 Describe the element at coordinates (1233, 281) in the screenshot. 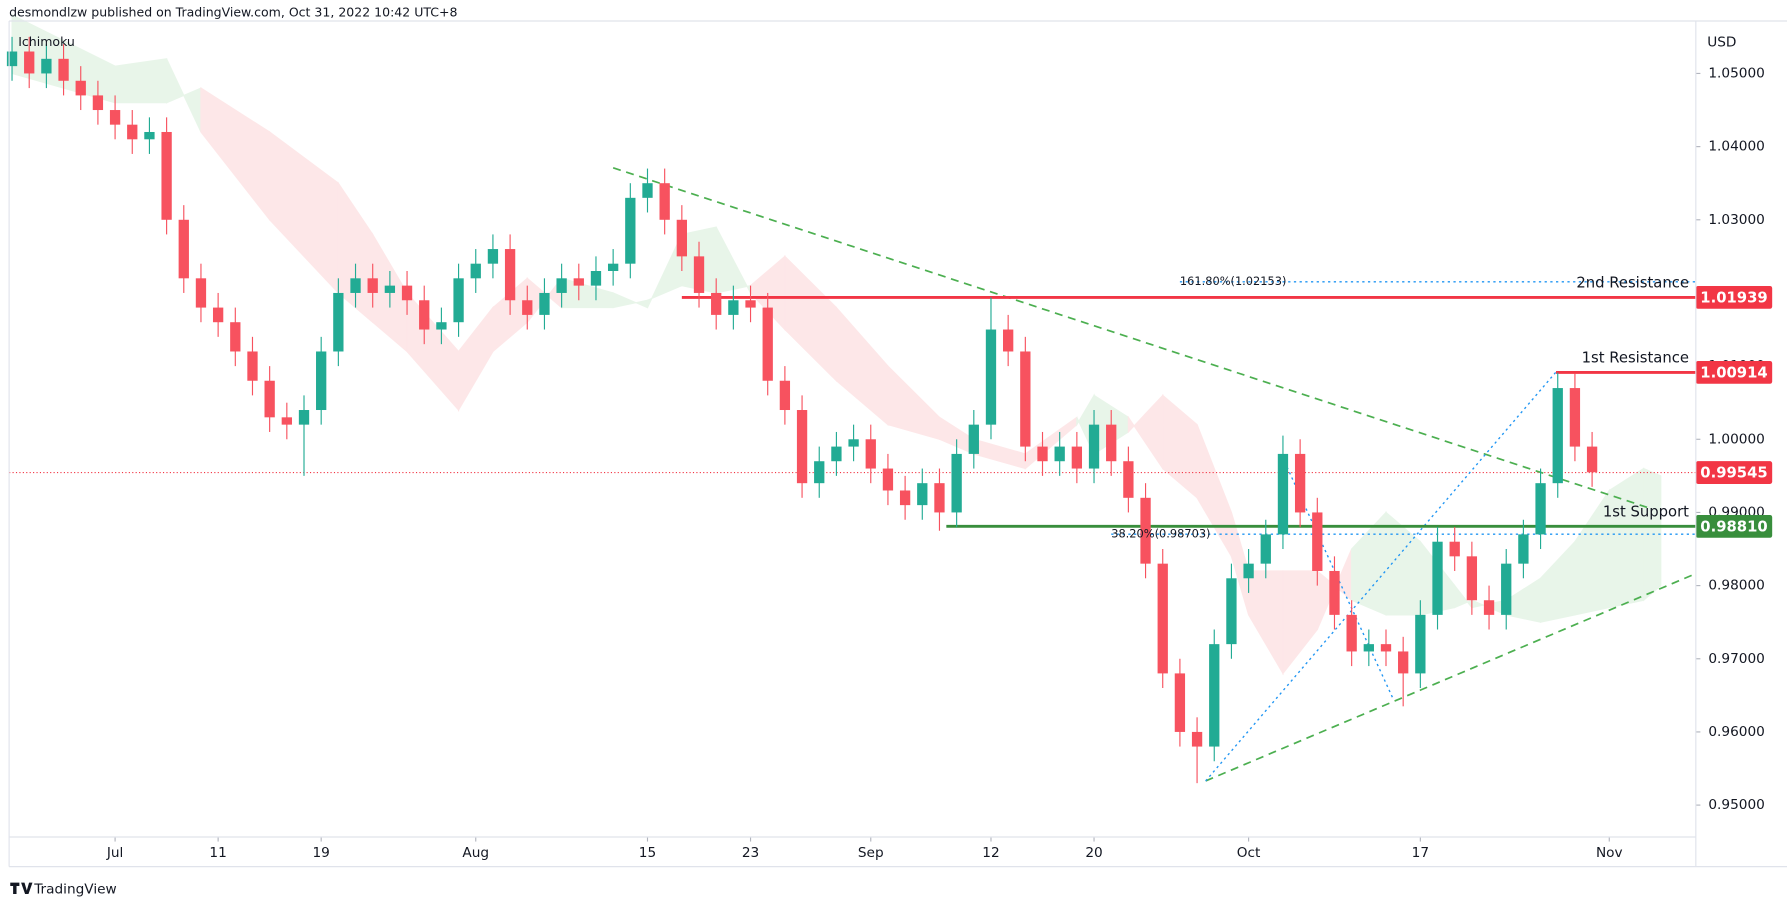

I see `fib-label: 161.80%(1.02153)` at that location.